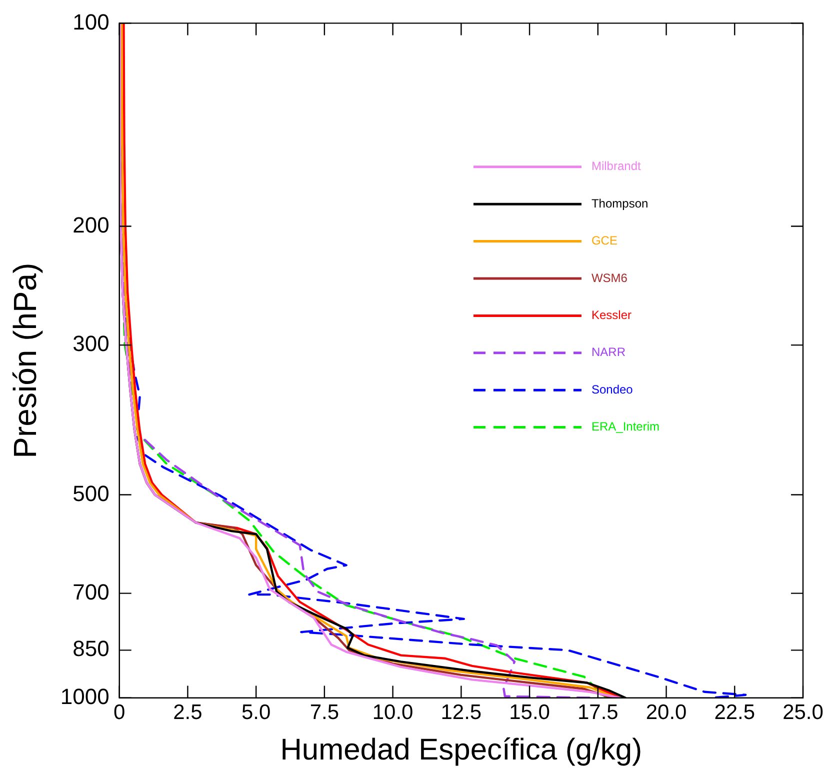  I want to click on x-axis-title: Humedad Específica (g/kg), so click(461, 749).